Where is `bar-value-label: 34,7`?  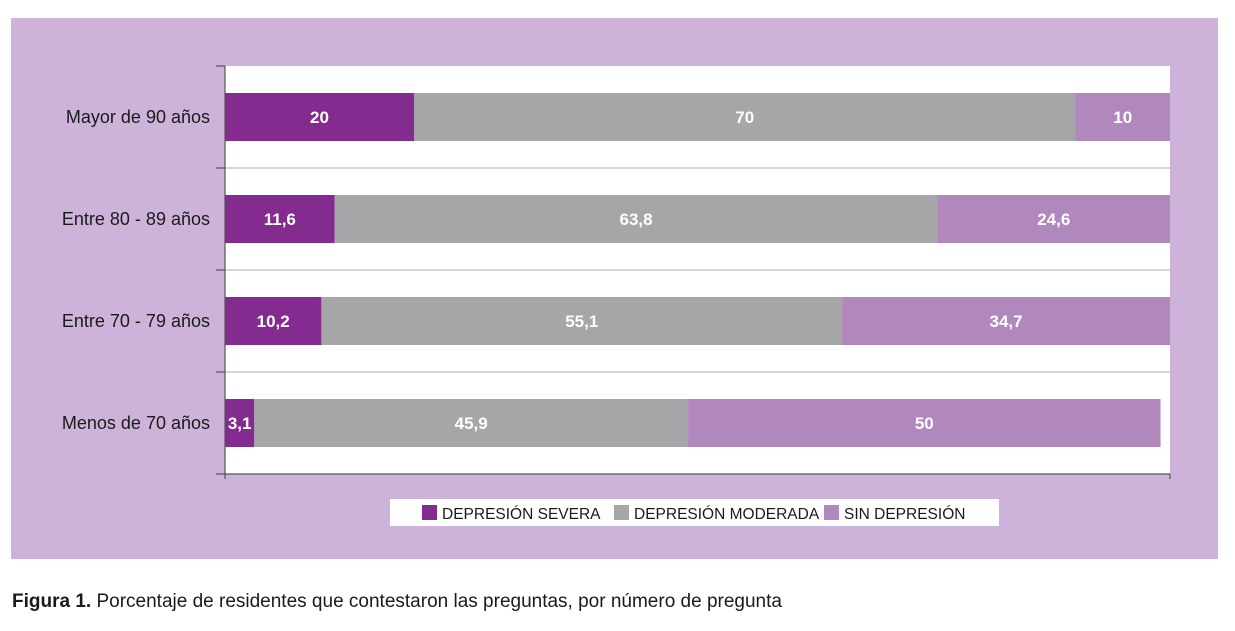
bar-value-label: 34,7 is located at coordinates (1005, 321).